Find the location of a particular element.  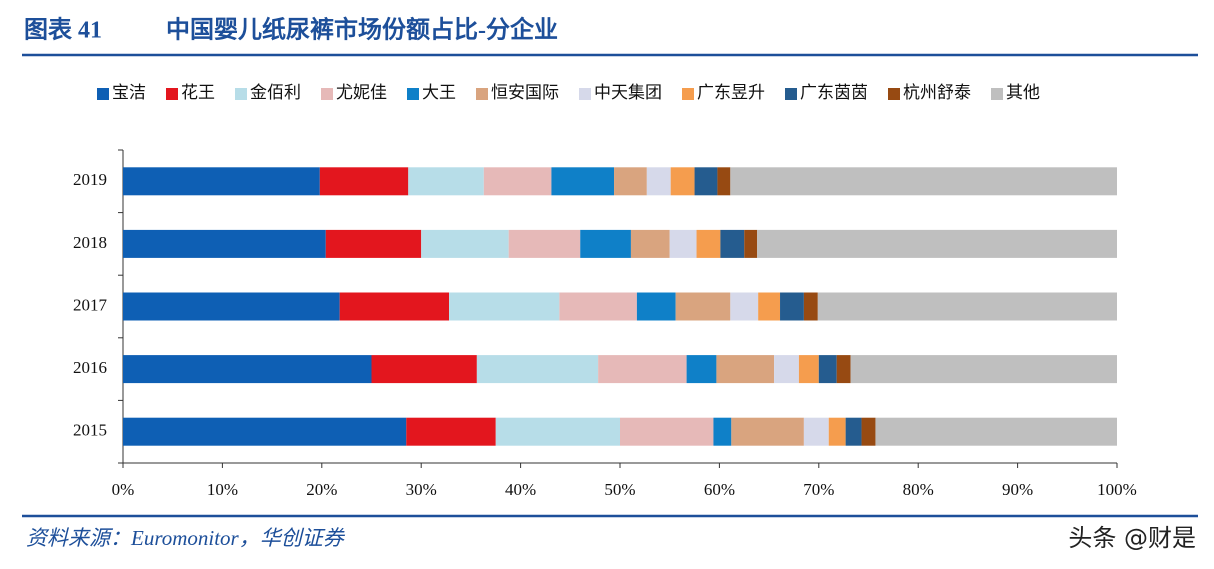

x-tick-label: 0% is located at coordinates (123, 489).